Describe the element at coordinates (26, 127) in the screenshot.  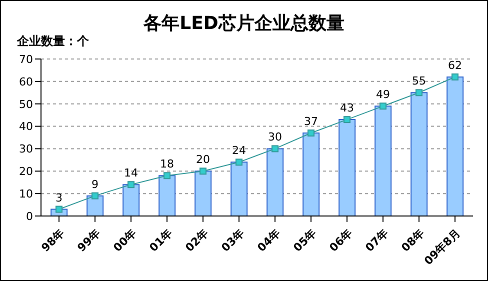
I see `y-tick-label: 40` at that location.